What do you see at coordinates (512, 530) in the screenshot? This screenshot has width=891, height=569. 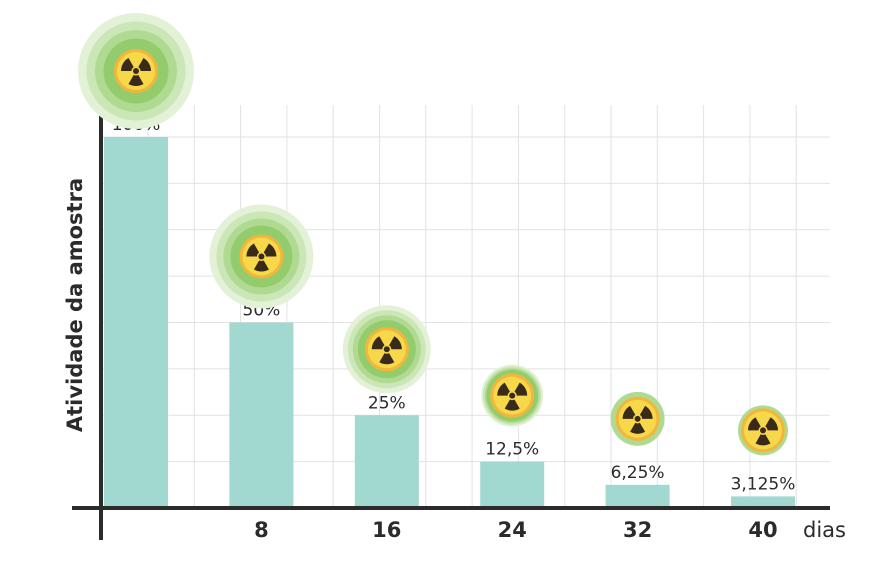 I see `x-tick-label: 24` at bounding box center [512, 530].